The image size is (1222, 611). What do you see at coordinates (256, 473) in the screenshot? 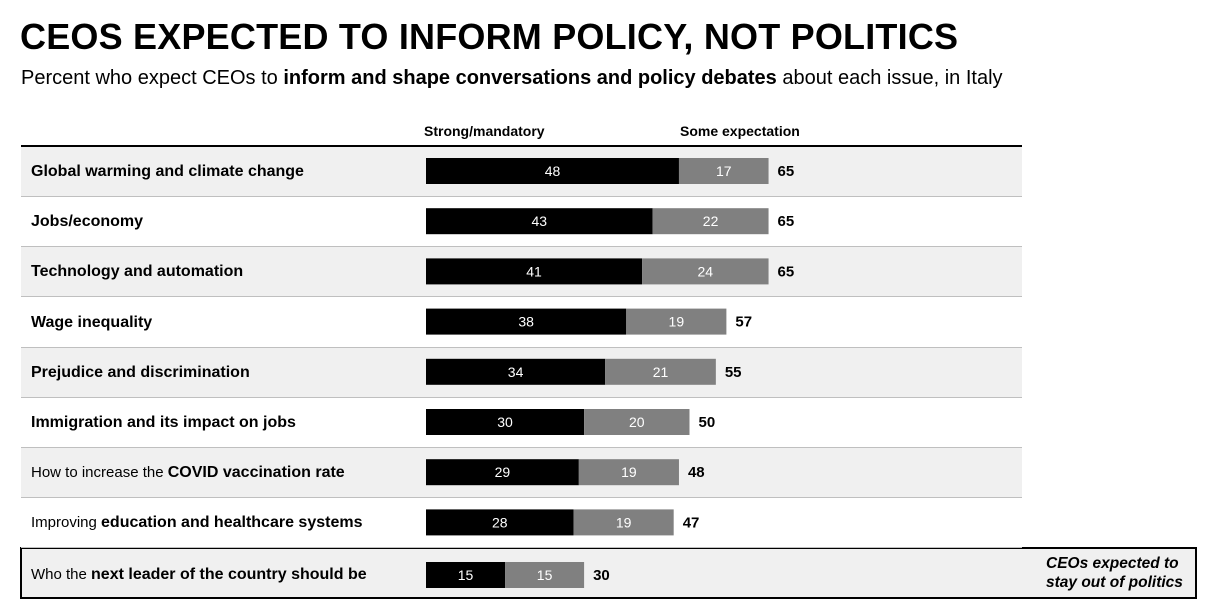
I see `row-label-bold: COVID vaccination rate` at bounding box center [256, 473].